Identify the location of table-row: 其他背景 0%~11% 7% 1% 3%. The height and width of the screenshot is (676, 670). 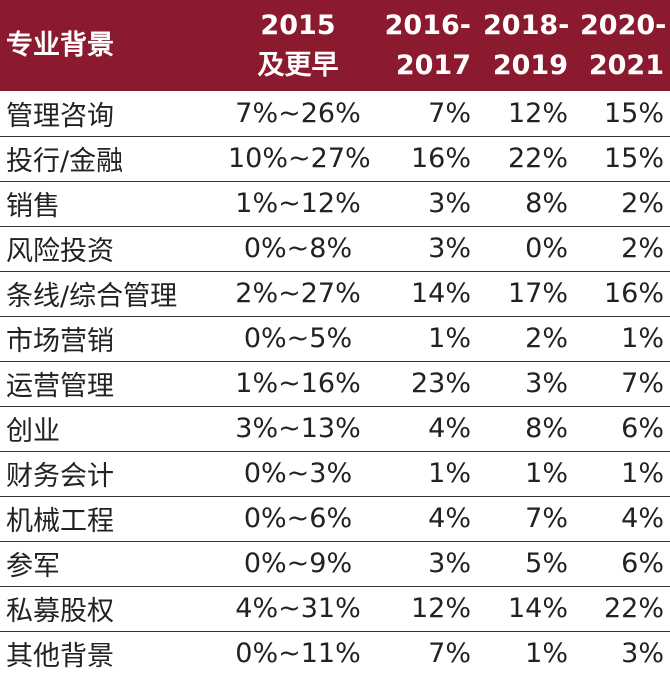
(335, 653).